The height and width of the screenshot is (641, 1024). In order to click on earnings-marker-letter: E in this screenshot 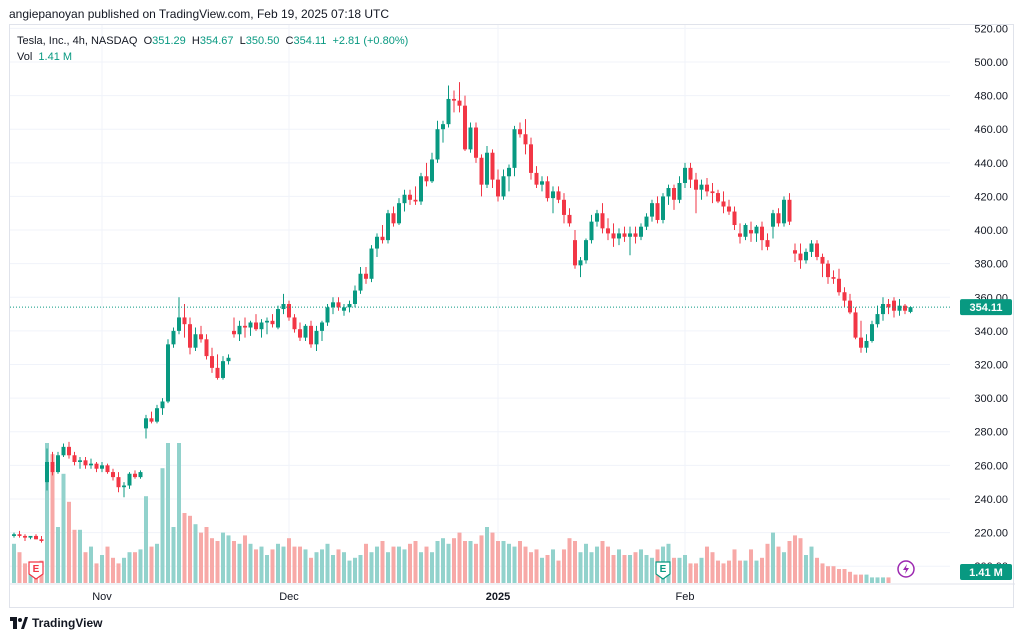, I will do `click(663, 569)`.